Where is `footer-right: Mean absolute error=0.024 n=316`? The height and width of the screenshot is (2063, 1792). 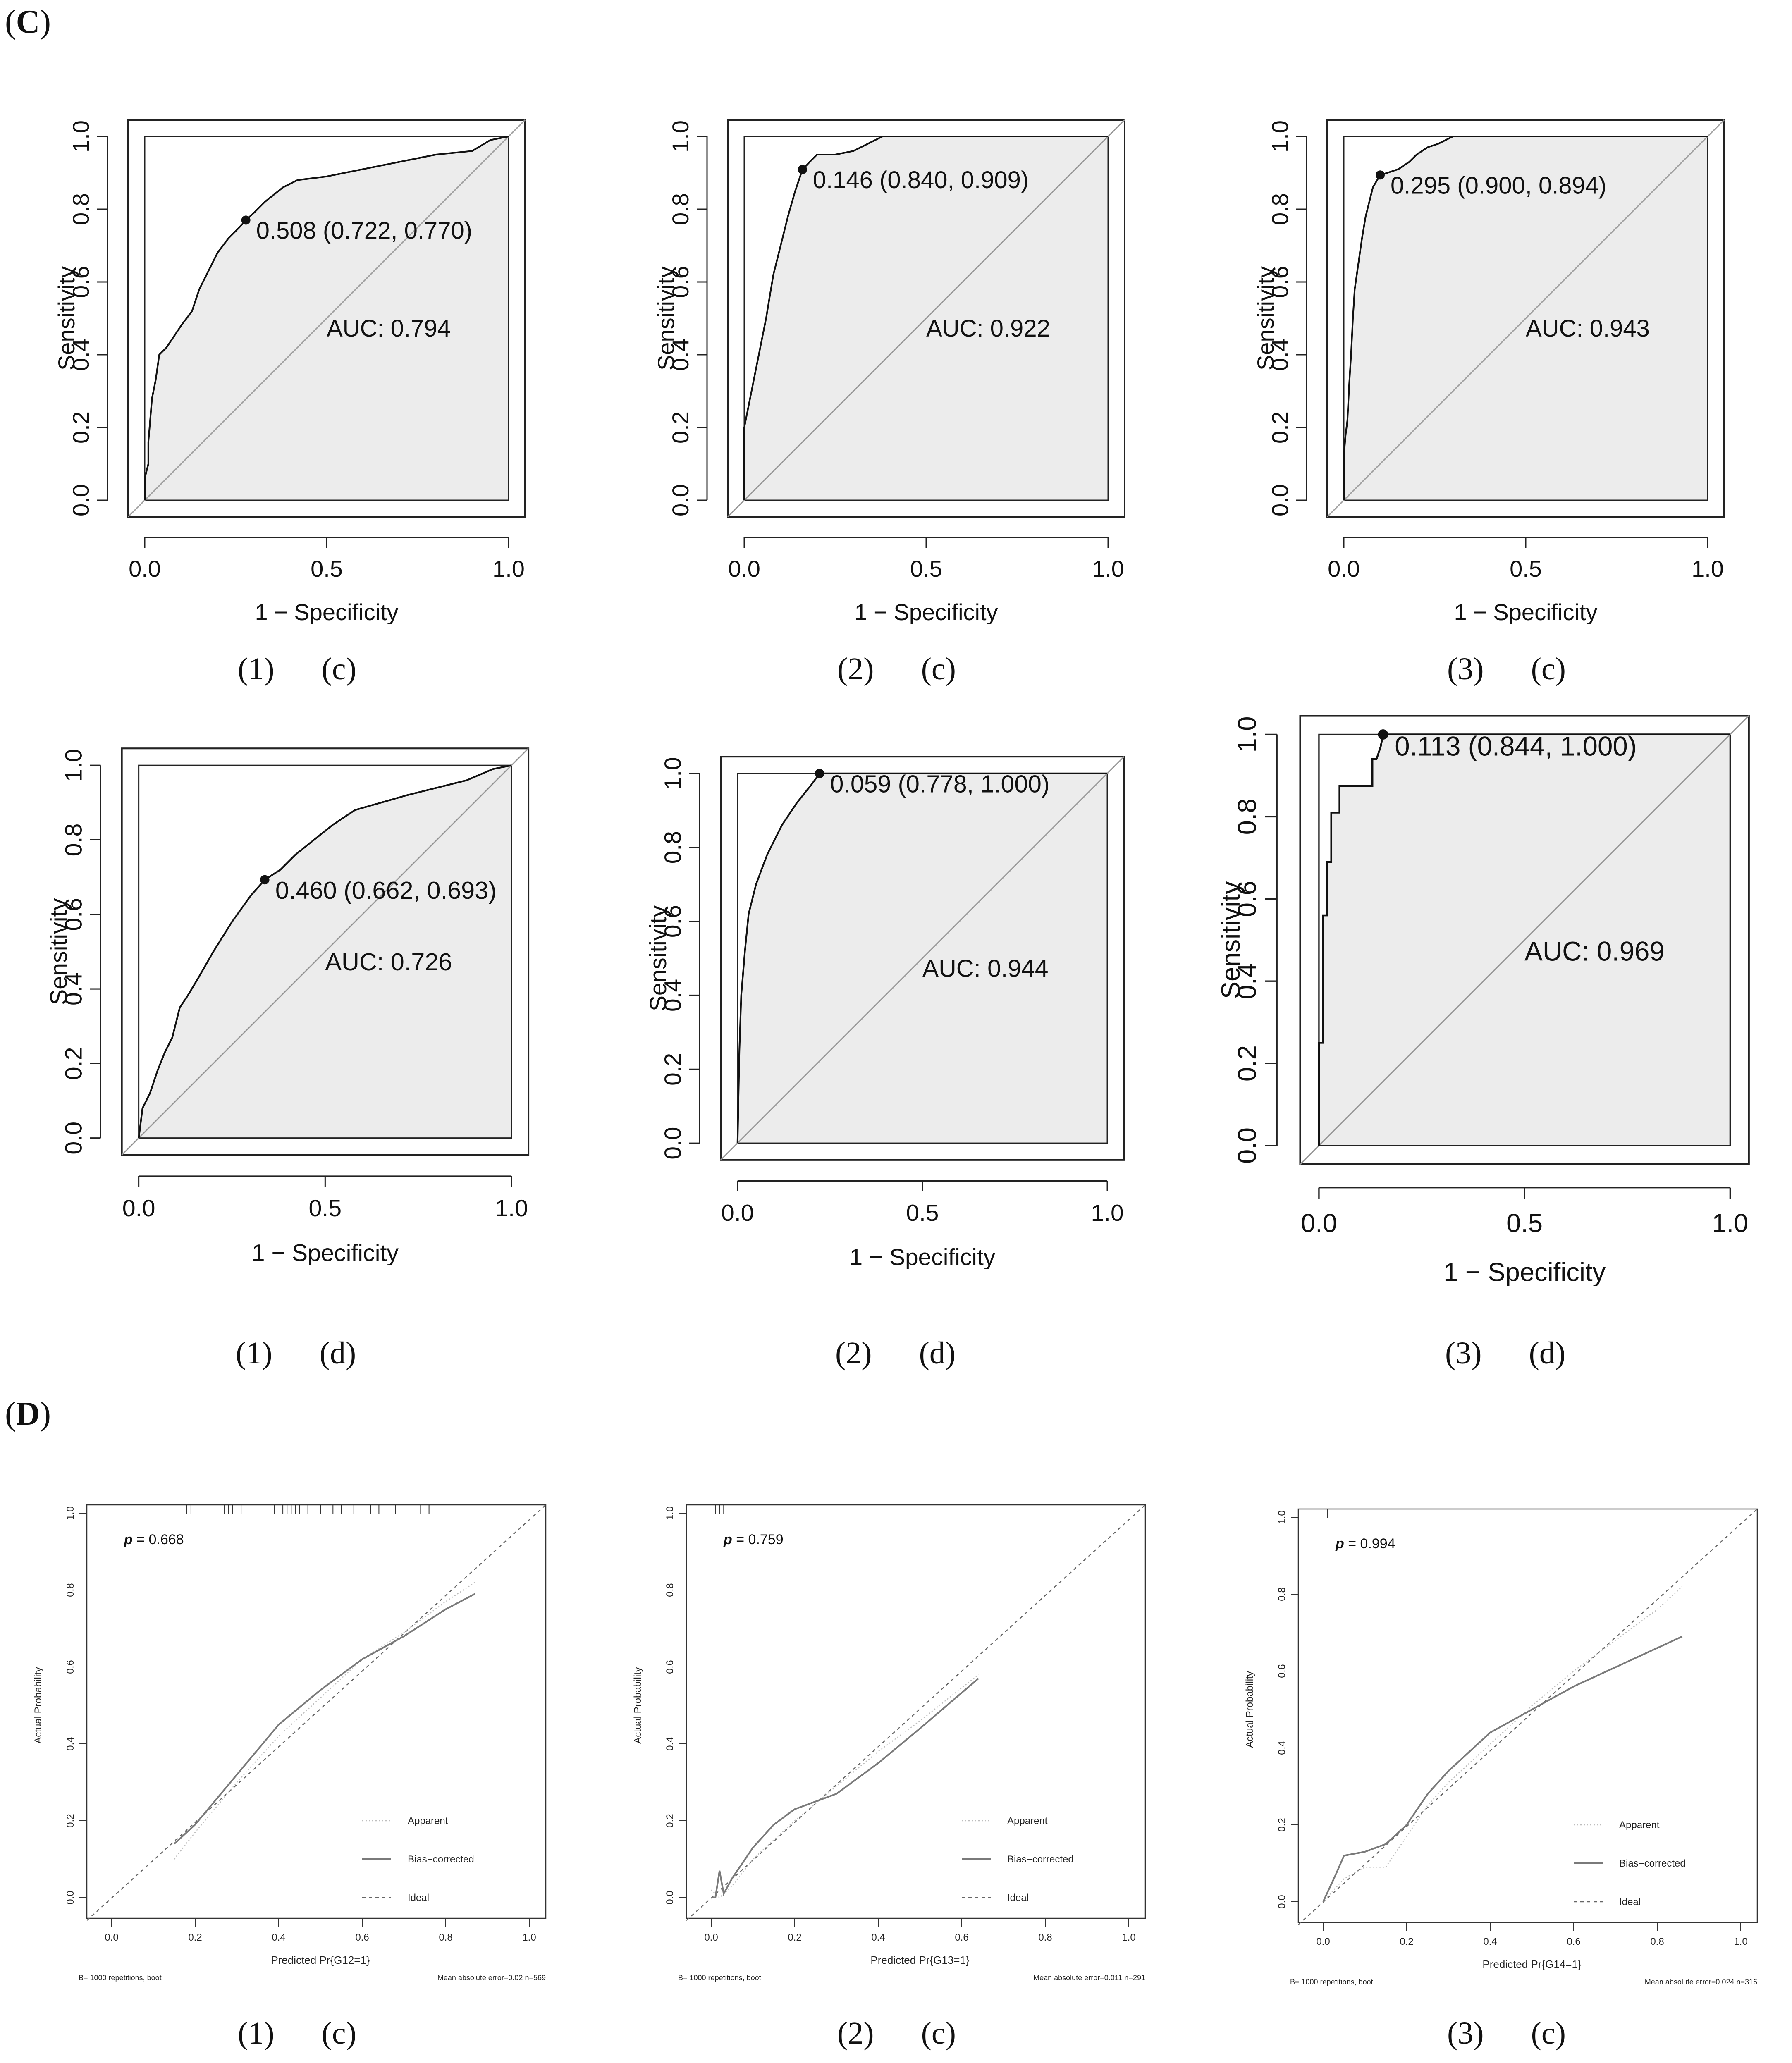
footer-right: Mean absolute error=0.024 n=316 is located at coordinates (1701, 1982).